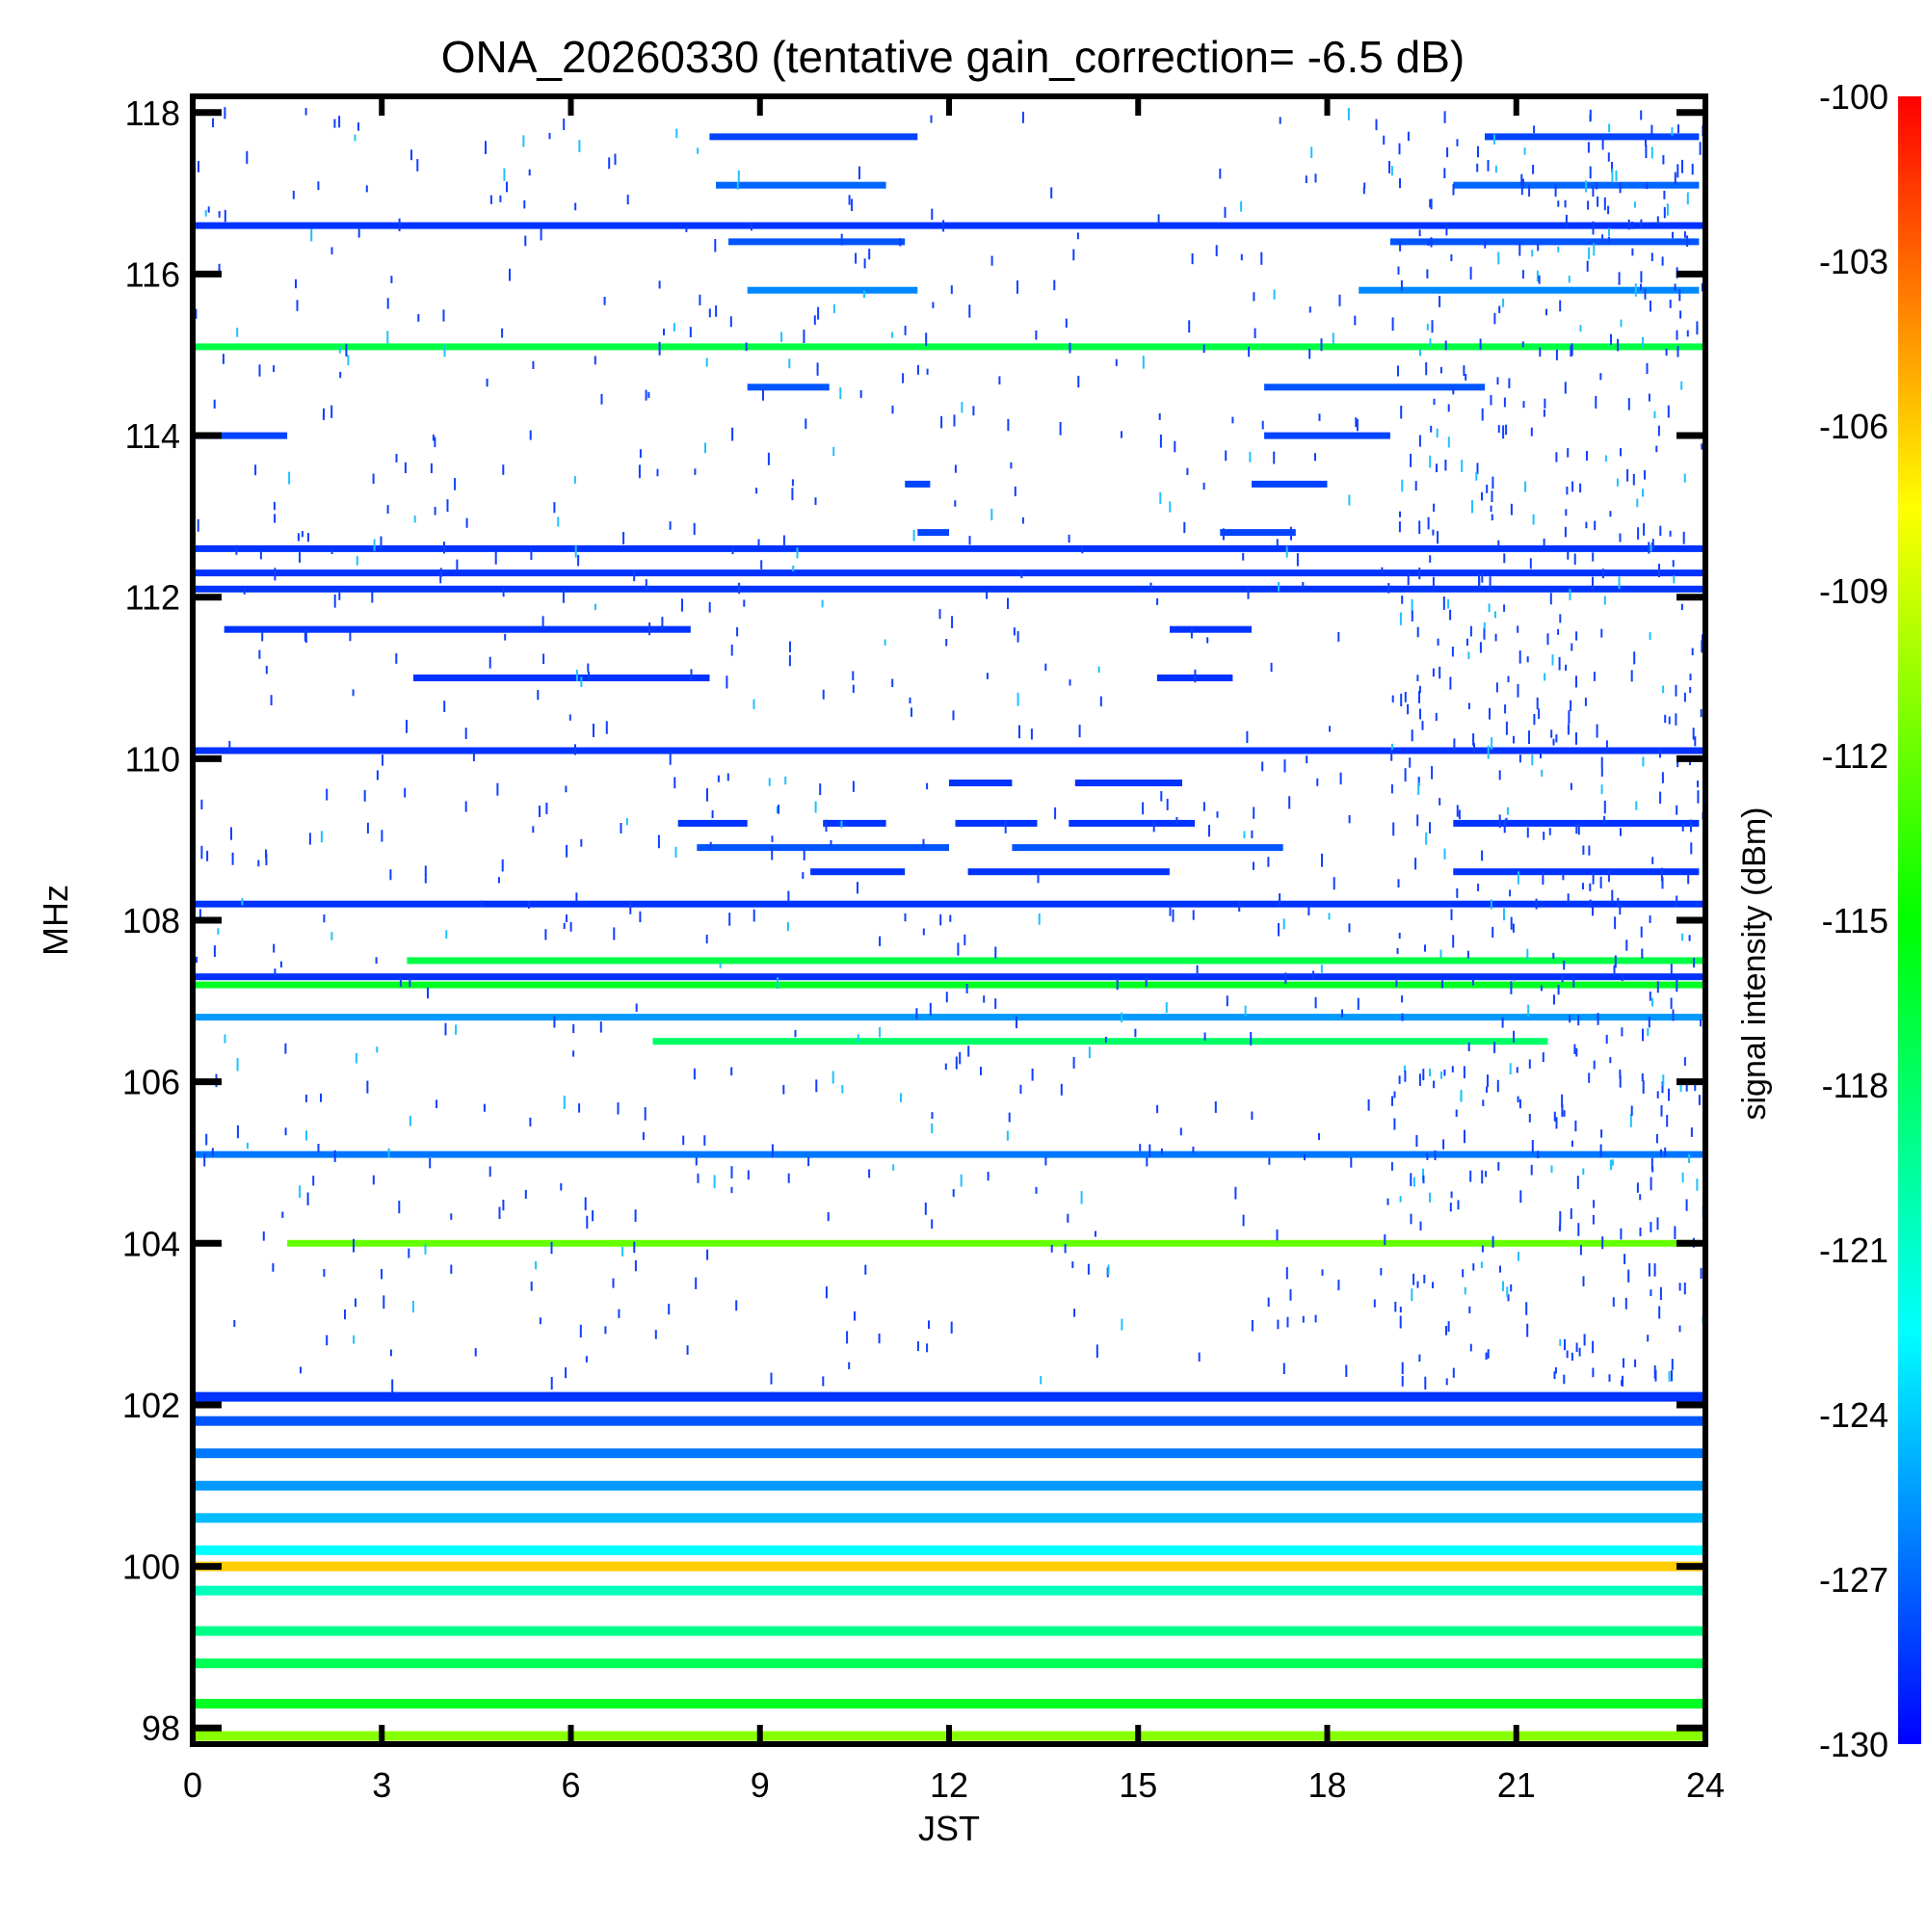 The height and width of the screenshot is (1932, 1927). What do you see at coordinates (1855, 920) in the screenshot?
I see `colorbar-tick-label: -115` at bounding box center [1855, 920].